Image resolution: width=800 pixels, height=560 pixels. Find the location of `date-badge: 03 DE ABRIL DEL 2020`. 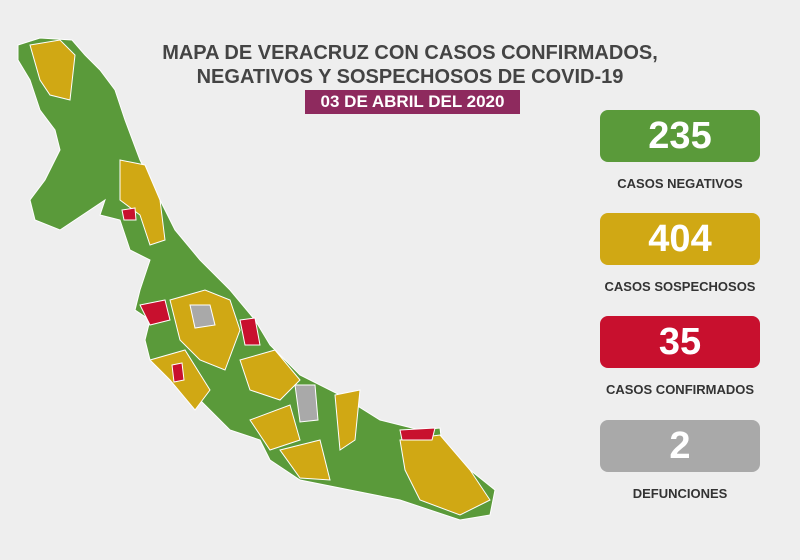

date-badge: 03 DE ABRIL DEL 2020 is located at coordinates (412, 102).